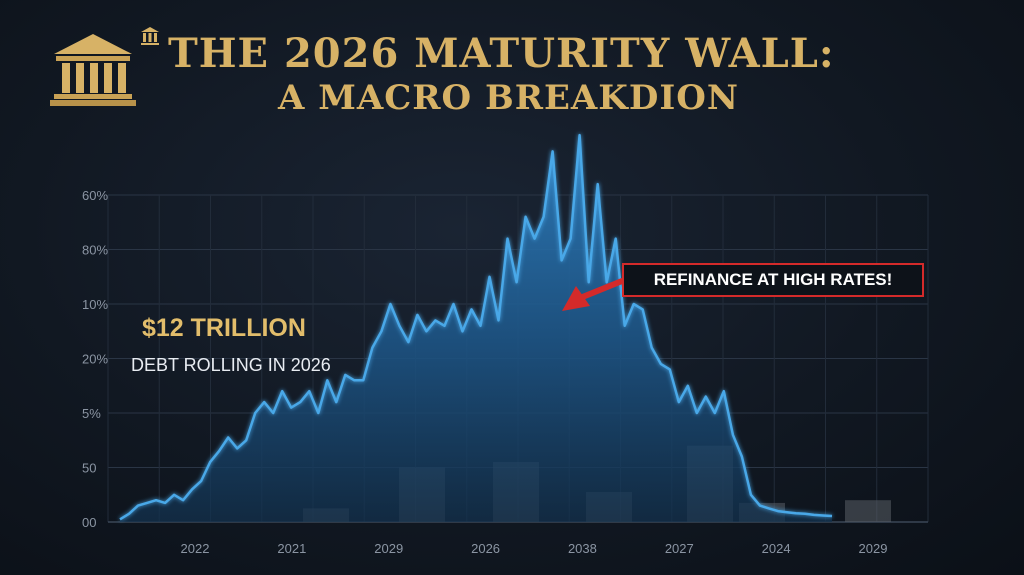 Image resolution: width=1024 pixels, height=575 pixels. What do you see at coordinates (593, 294) in the screenshot?
I see `callout-arrow` at bounding box center [593, 294].